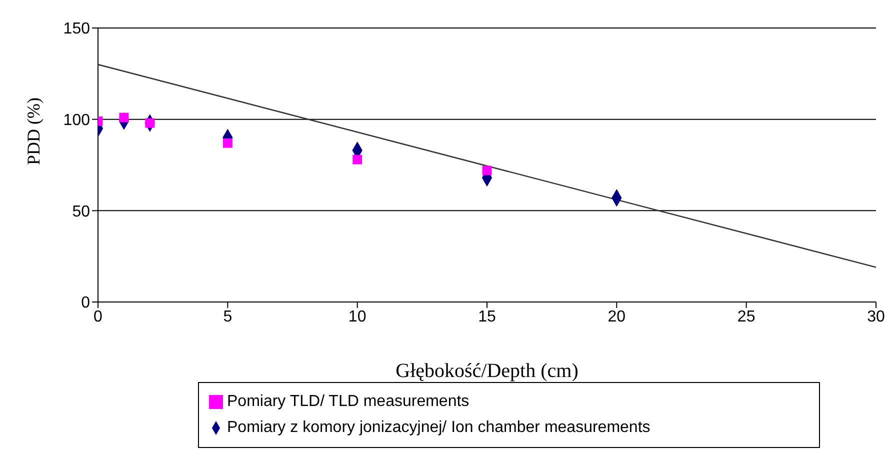  Describe the element at coordinates (85, 303) in the screenshot. I see `y-tick-label: 0` at that location.